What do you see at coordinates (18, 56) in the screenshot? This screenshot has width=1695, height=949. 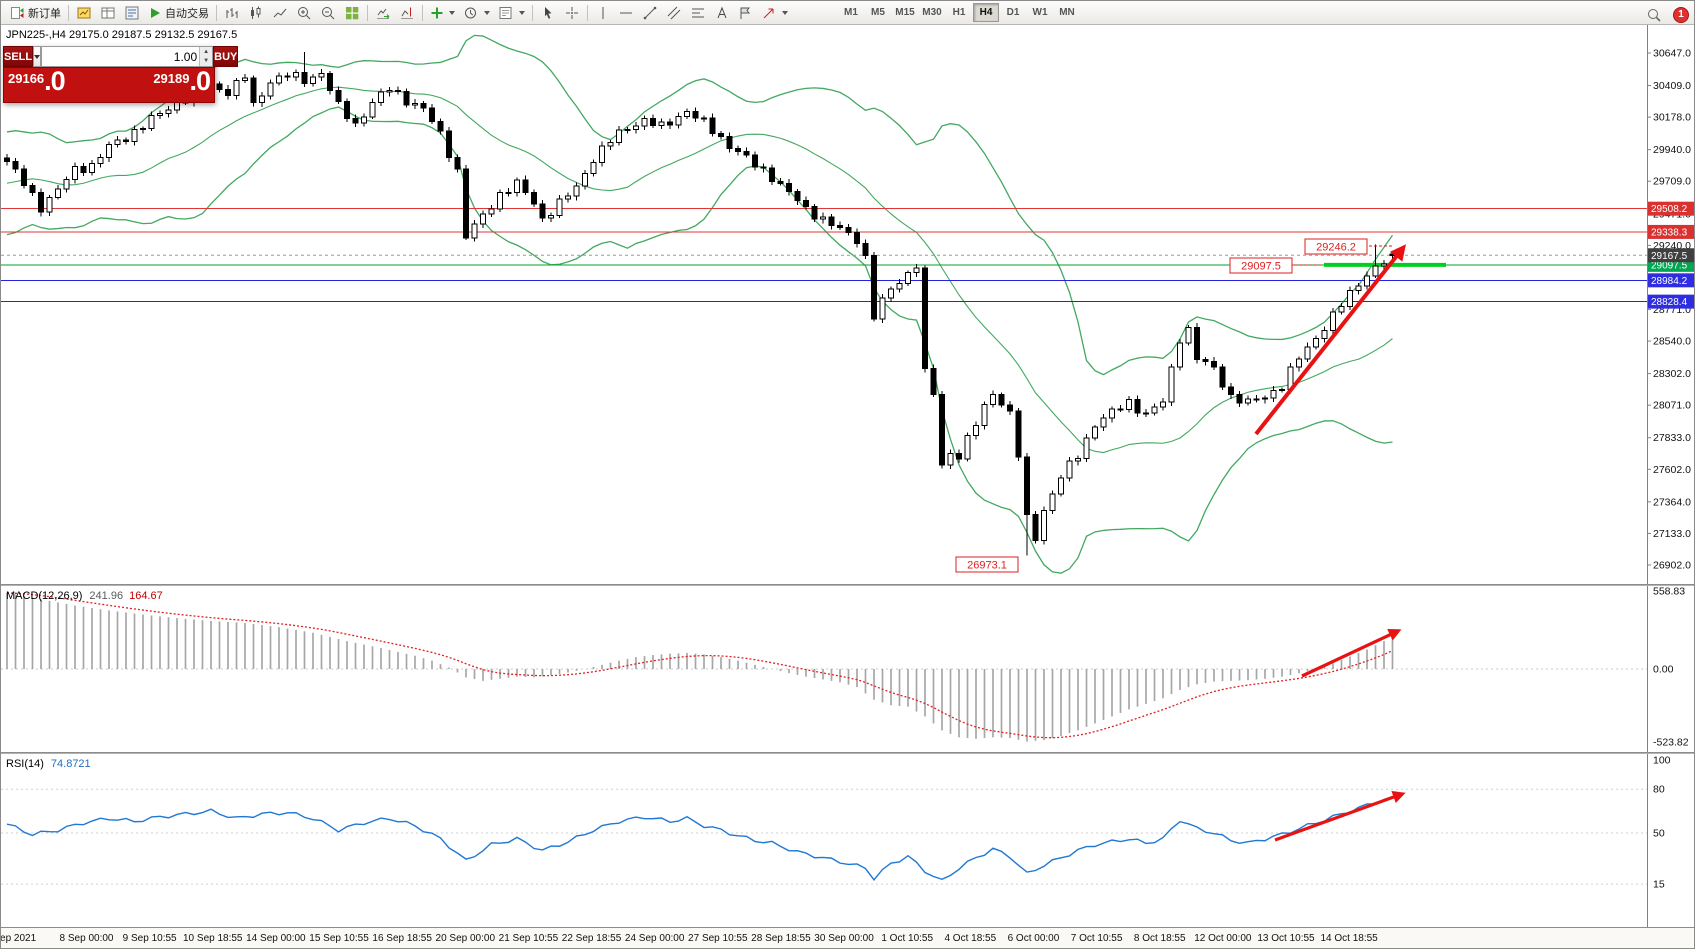 I see `sell-button: SELL` at bounding box center [18, 56].